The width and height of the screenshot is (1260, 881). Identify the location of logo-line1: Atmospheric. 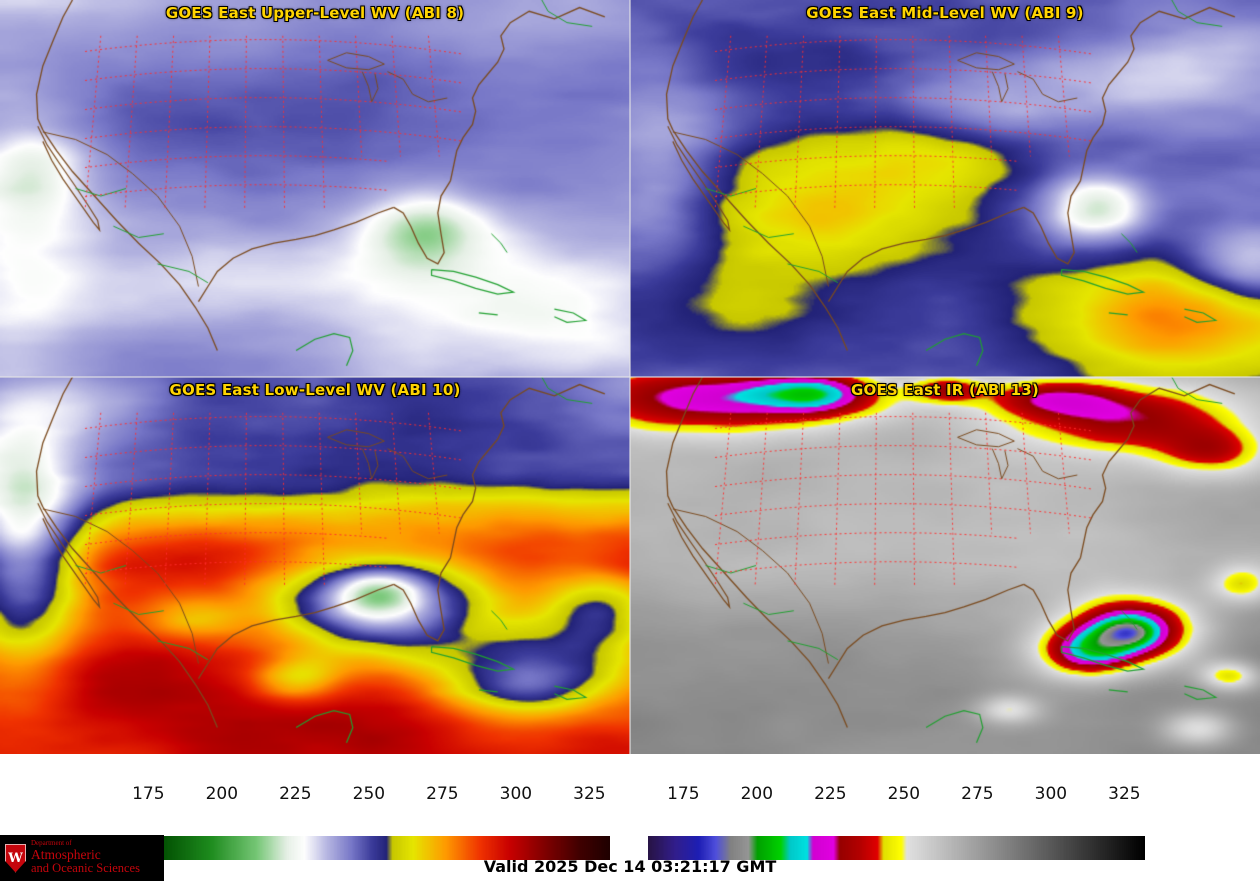
(66, 854).